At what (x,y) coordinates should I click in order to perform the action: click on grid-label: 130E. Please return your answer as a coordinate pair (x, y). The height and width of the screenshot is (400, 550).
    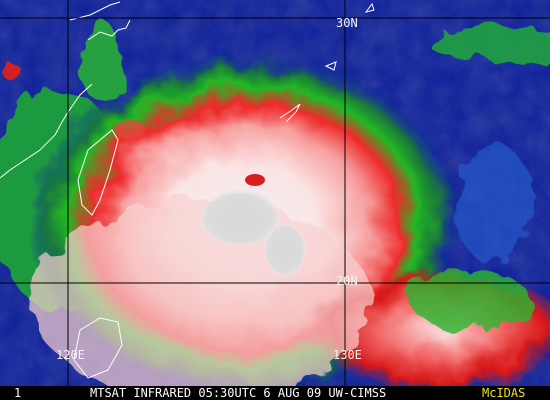
    Looking at the image, I should click on (347, 355).